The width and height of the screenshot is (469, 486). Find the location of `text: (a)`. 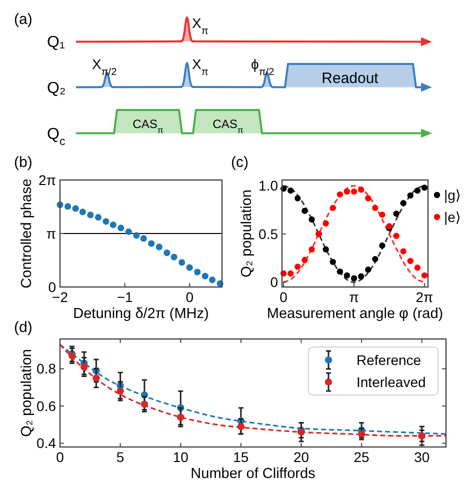

text: (a) is located at coordinates (23, 19).